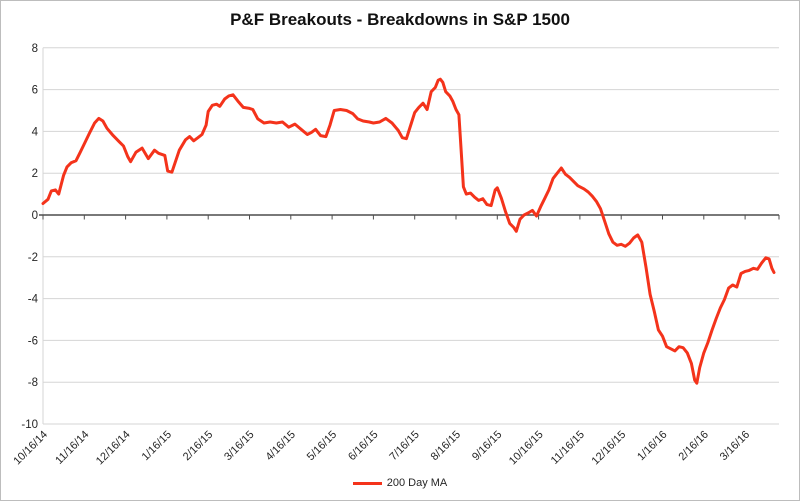 The width and height of the screenshot is (800, 501). Describe the element at coordinates (609, 448) in the screenshot. I see `x-tick-label: 12/16/15` at that location.